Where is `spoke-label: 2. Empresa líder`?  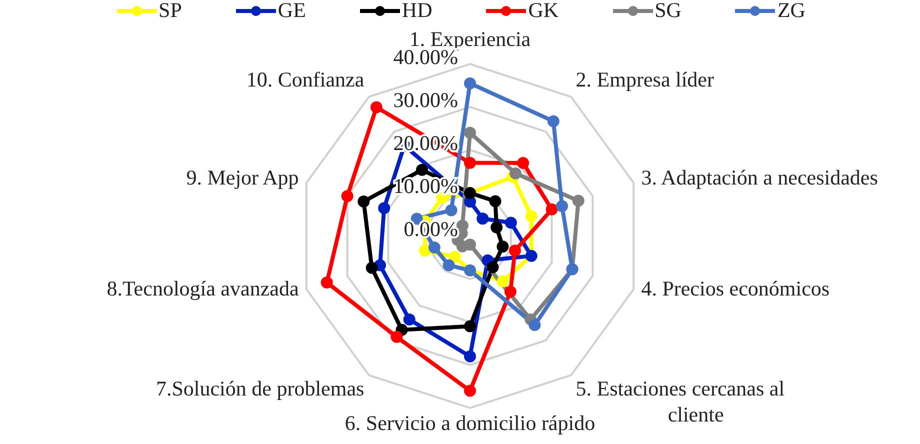
spoke-label: 2. Empresa líder is located at coordinates (645, 79).